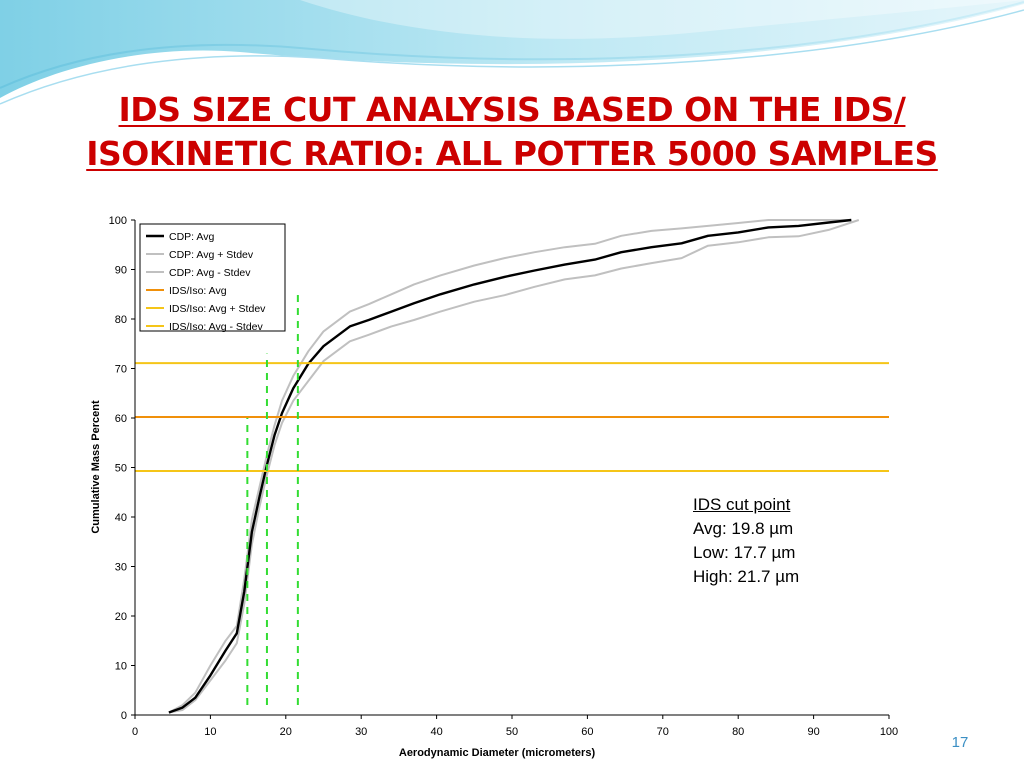  Describe the element at coordinates (121, 320) in the screenshot. I see `y-tick-label: 80` at that location.